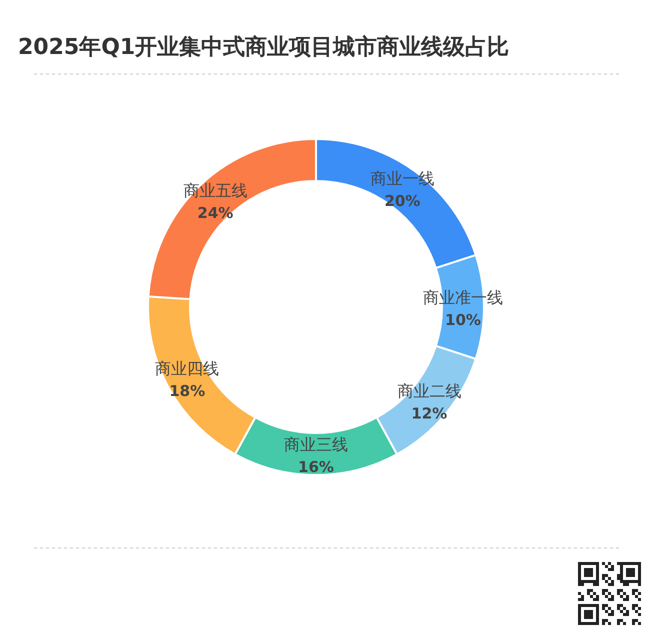 This screenshot has height=636, width=656. I want to click on data-label: 10%, so click(463, 320).